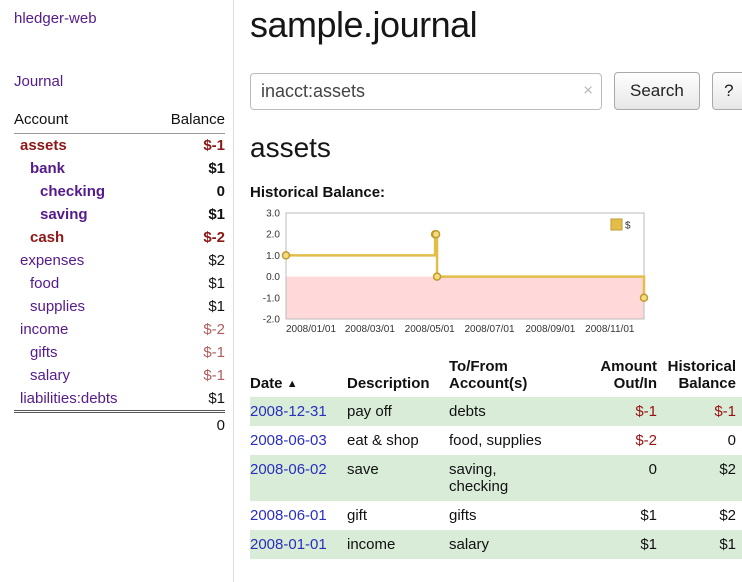 The height and width of the screenshot is (582, 742). What do you see at coordinates (119, 375) in the screenshot?
I see `account-row-salary: salary $-1` at bounding box center [119, 375].